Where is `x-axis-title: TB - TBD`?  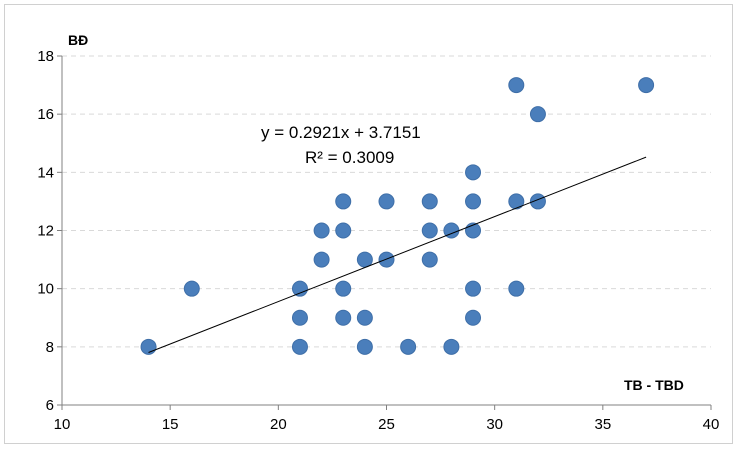 x-axis-title: TB - TBD is located at coordinates (654, 385).